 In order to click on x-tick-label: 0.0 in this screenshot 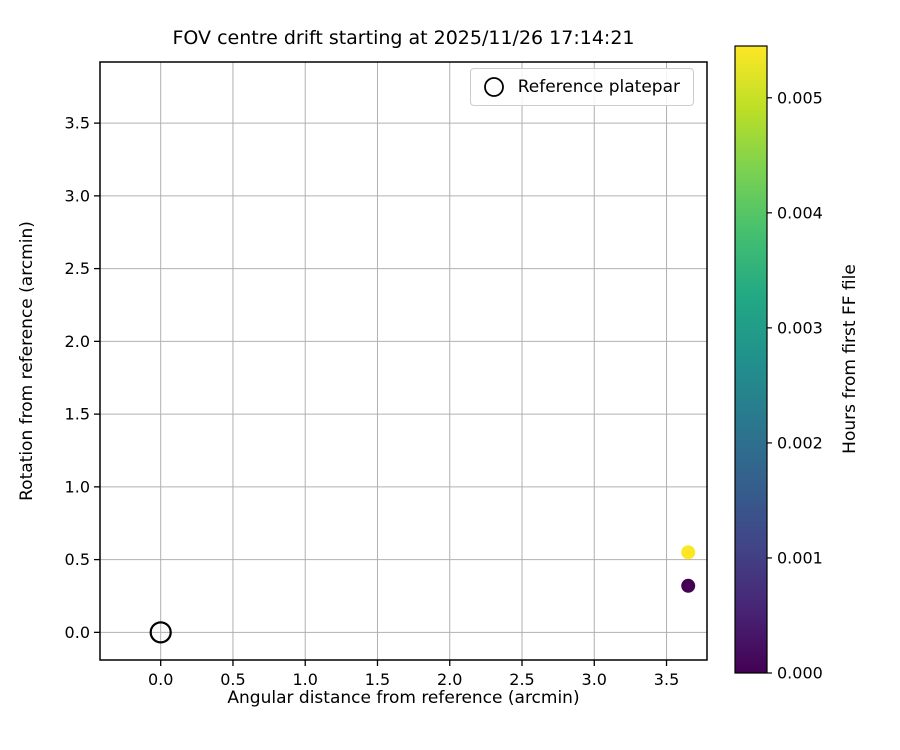, I will do `click(160, 679)`.